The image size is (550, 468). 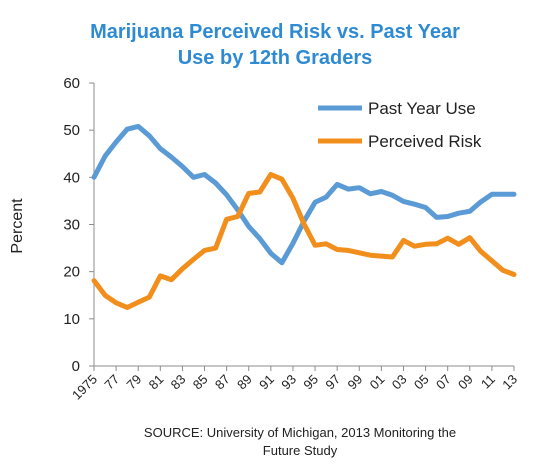 I want to click on y-tick-label: 20, so click(x=71, y=272).